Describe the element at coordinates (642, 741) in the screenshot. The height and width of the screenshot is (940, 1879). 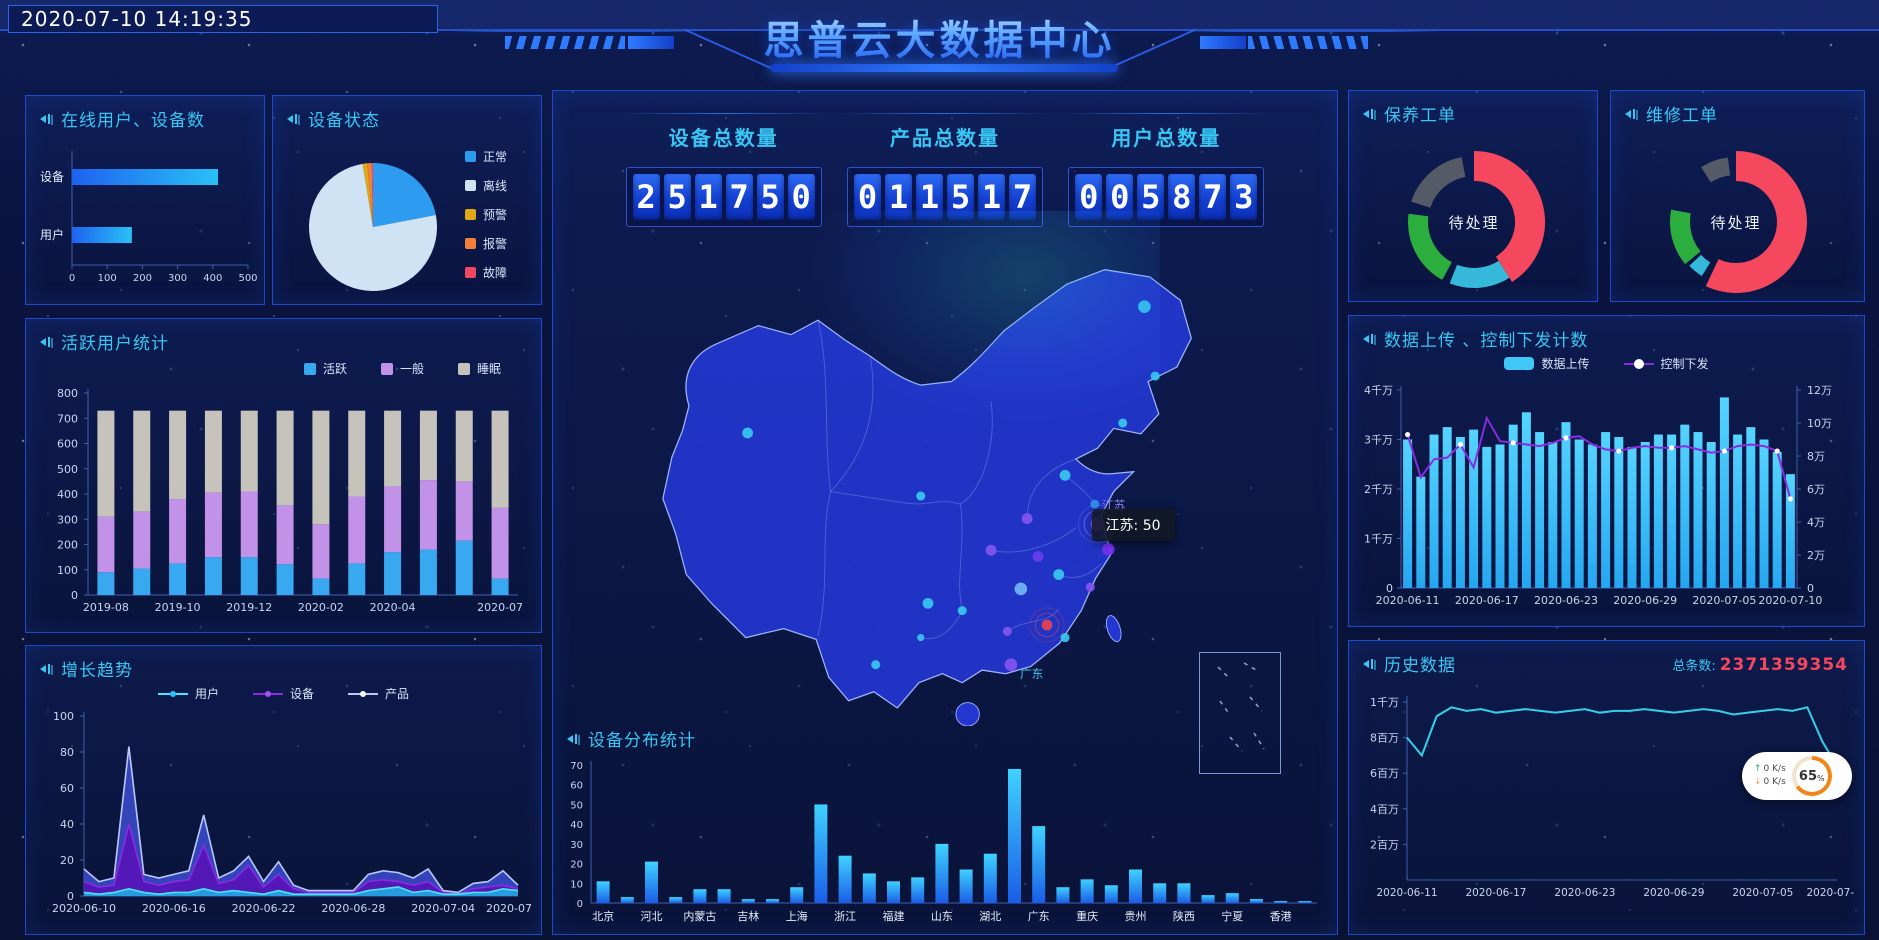
I see `panel-title-text: 设备分布统计` at that location.